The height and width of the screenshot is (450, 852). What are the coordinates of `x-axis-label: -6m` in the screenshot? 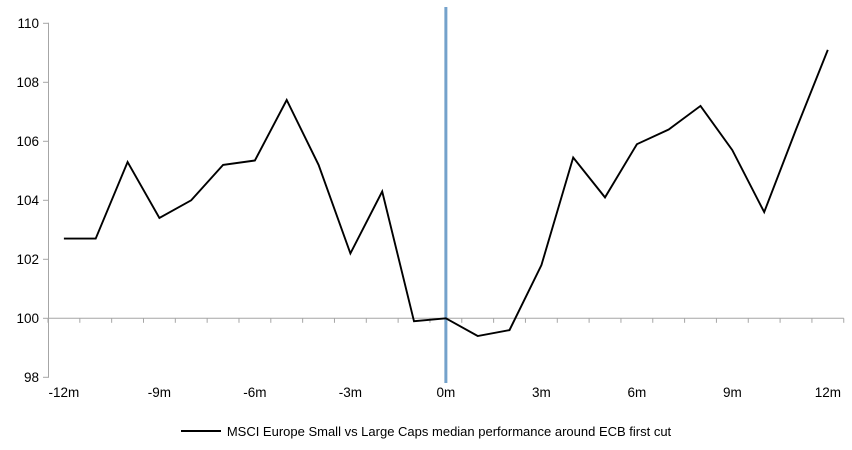 It's located at (254, 392).